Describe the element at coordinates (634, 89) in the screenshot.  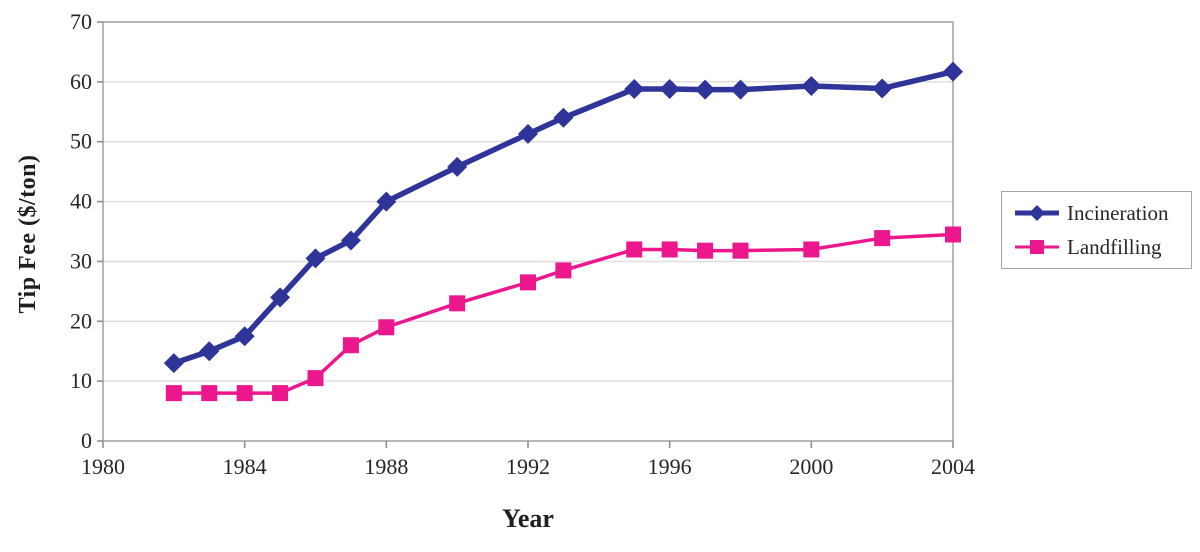
I see `incineration-marker-1995` at that location.